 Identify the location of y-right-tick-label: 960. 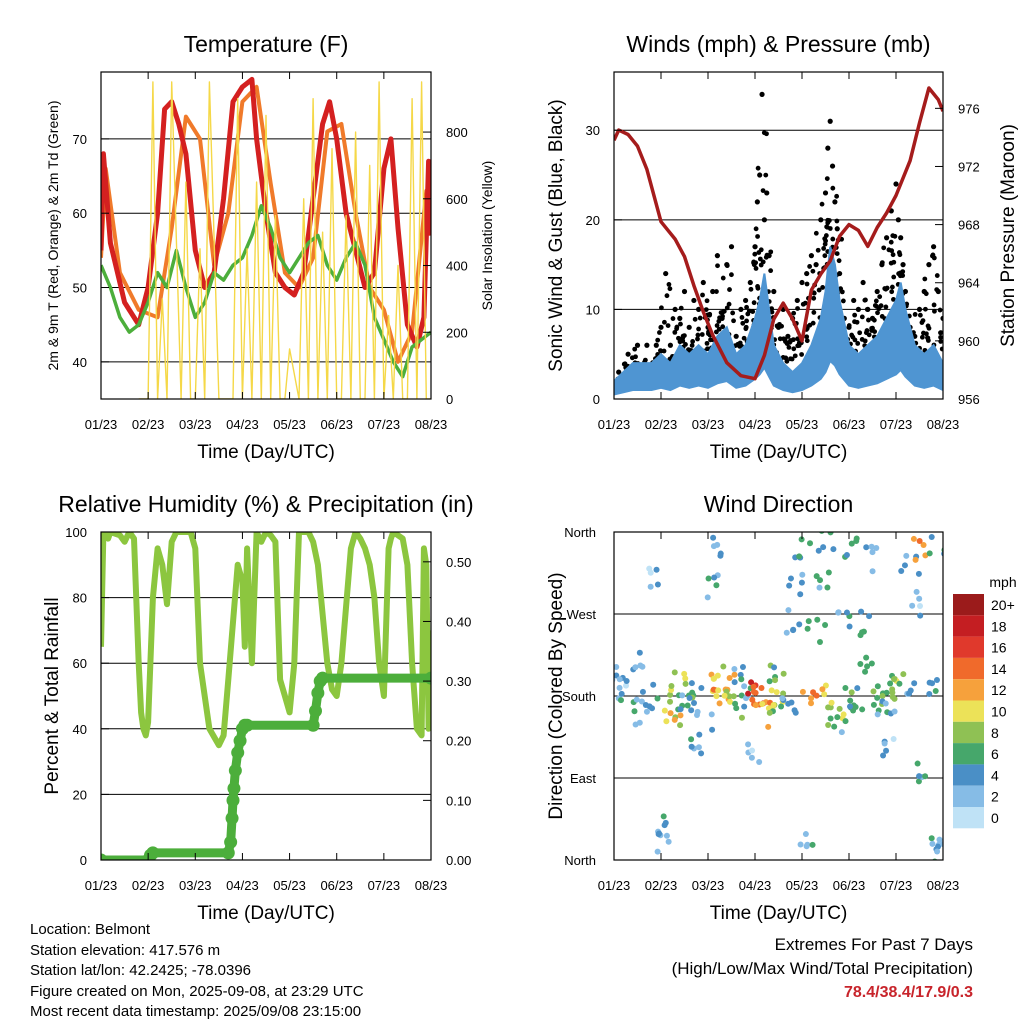
(969, 341).